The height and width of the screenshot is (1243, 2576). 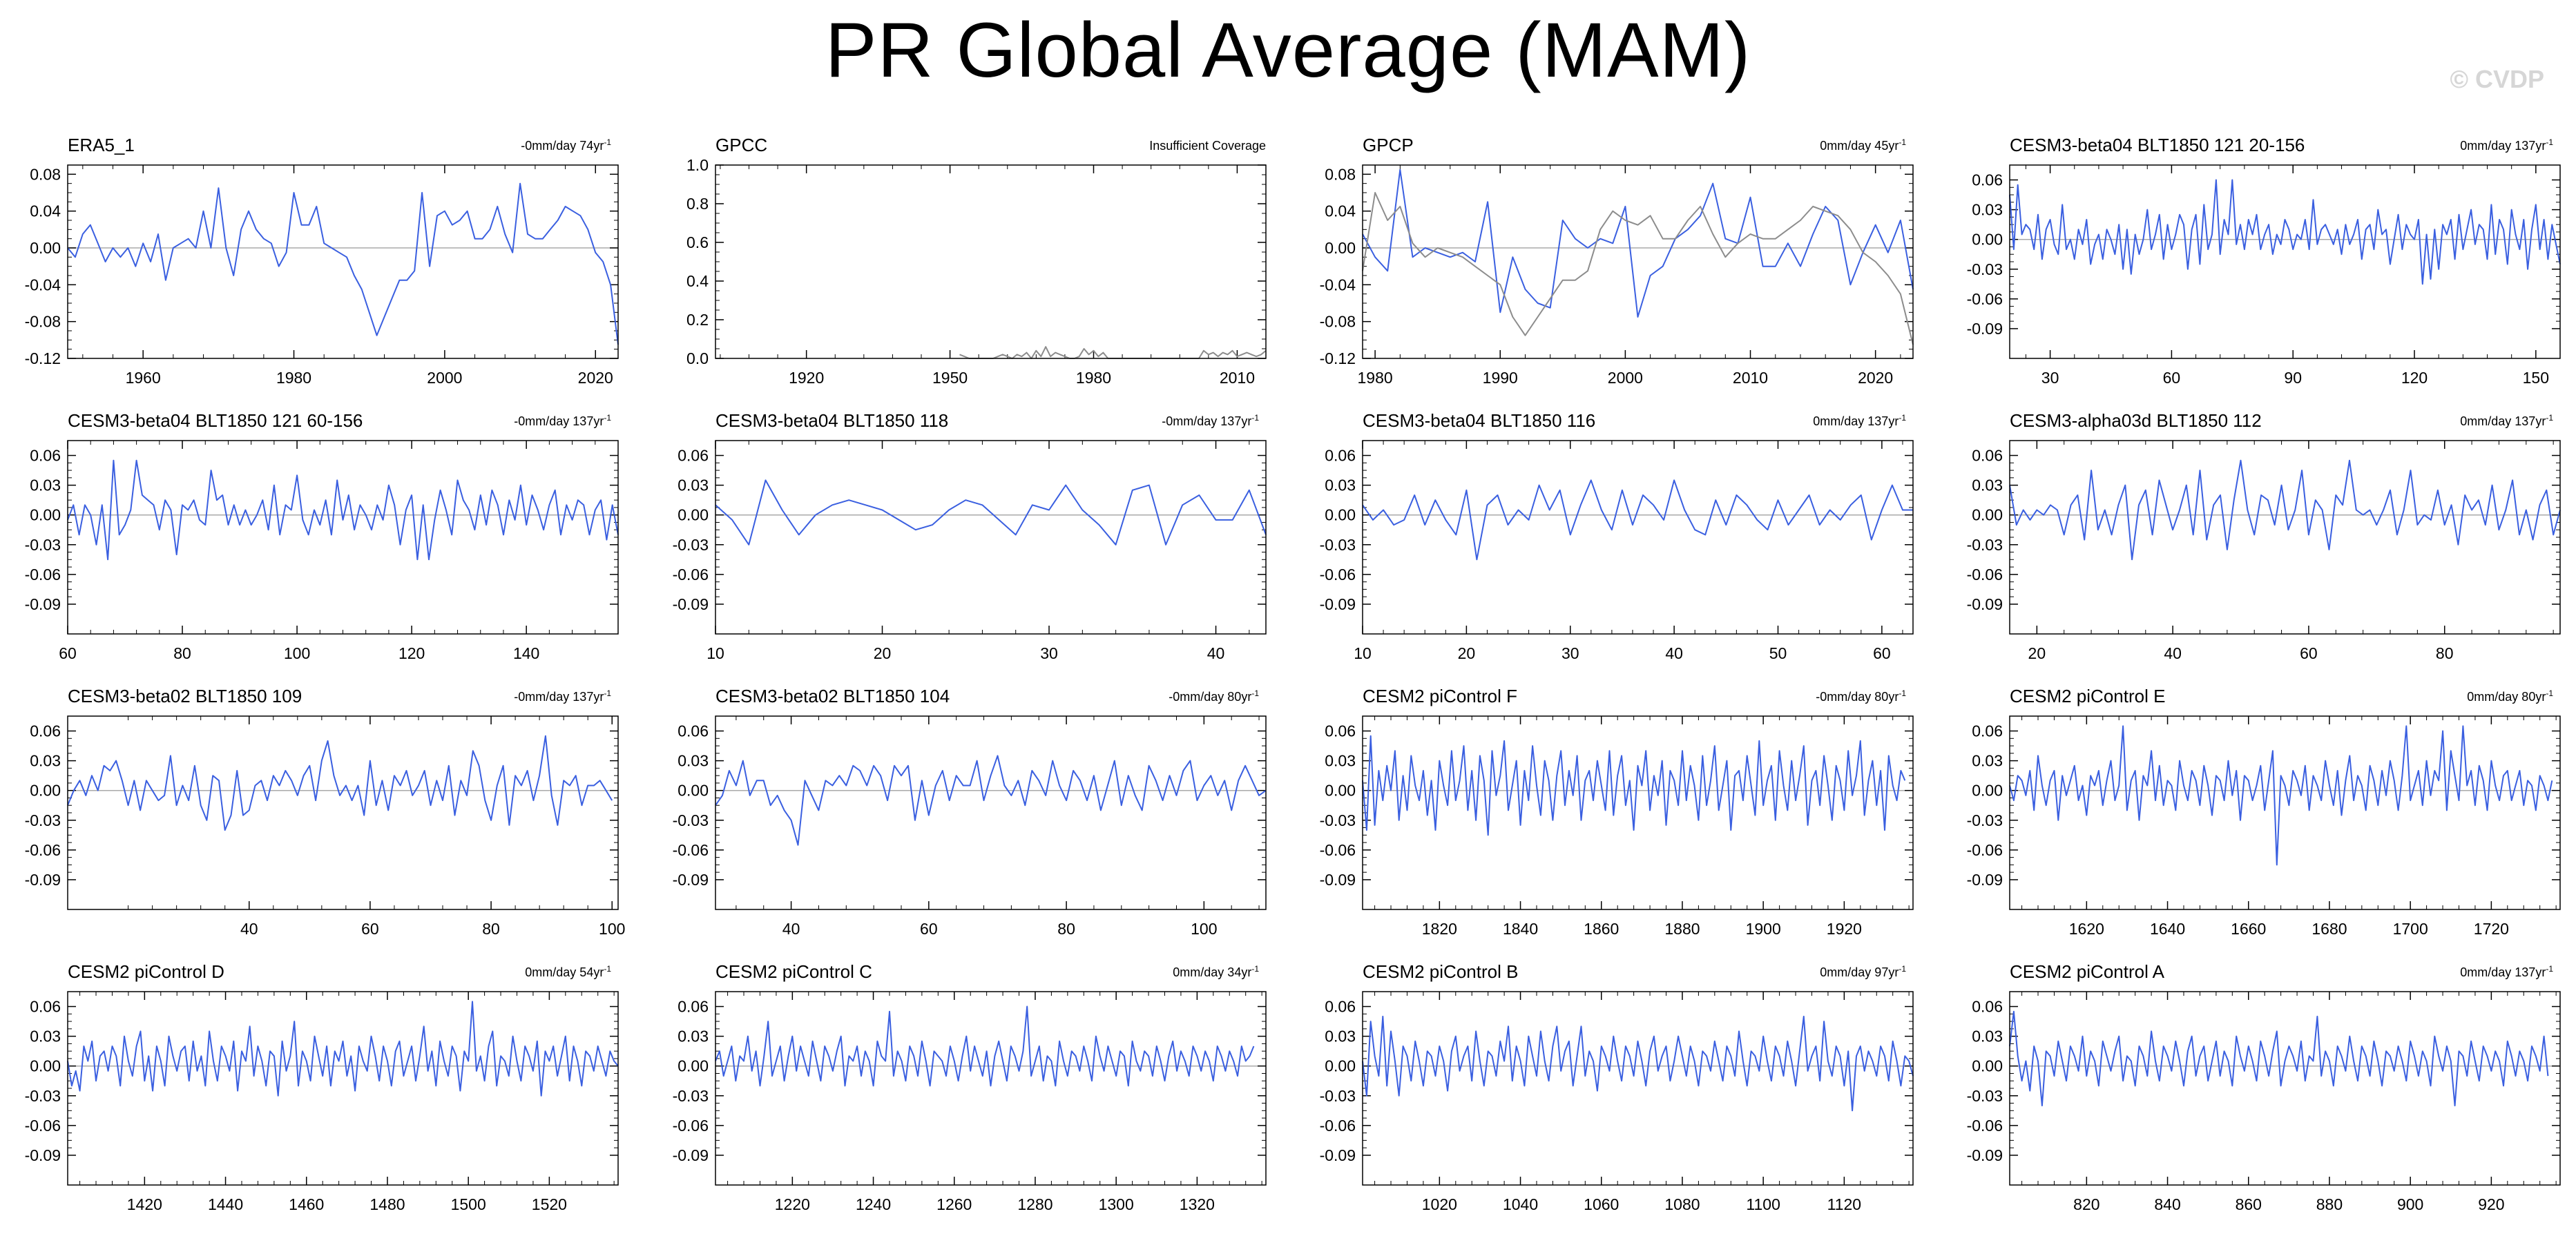 What do you see at coordinates (1674, 653) in the screenshot?
I see `x-tick-label: 40` at bounding box center [1674, 653].